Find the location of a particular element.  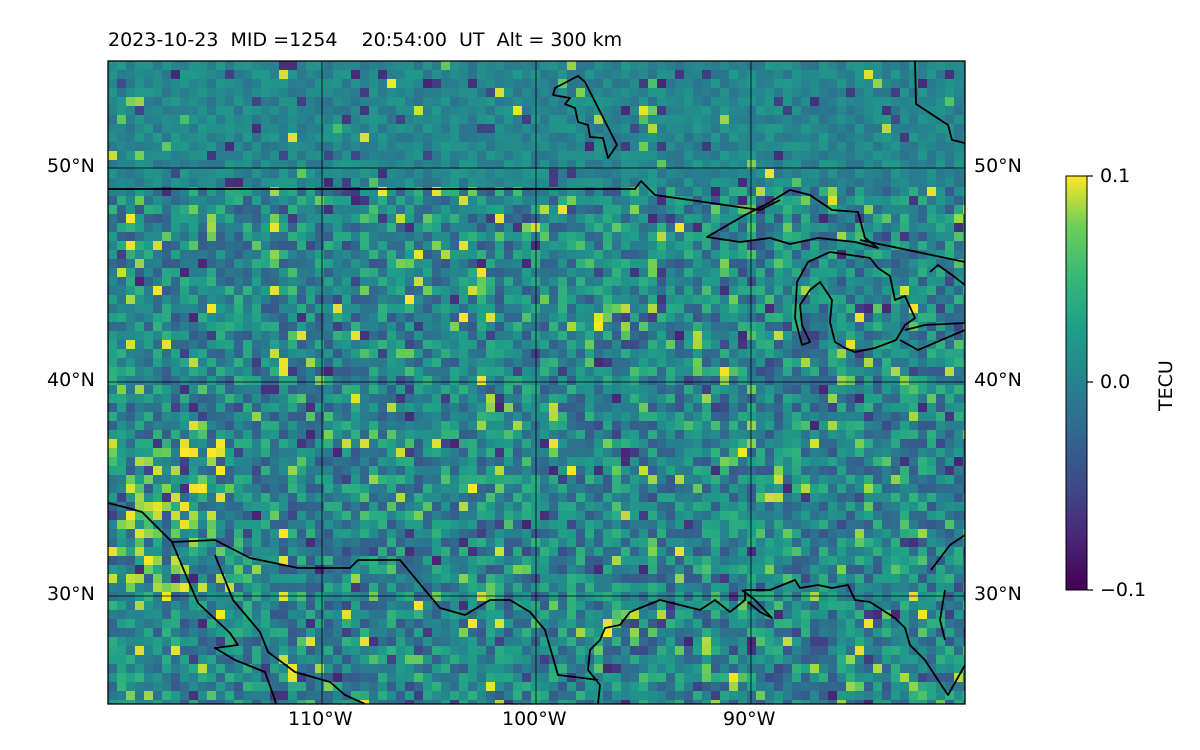

colorbar-label: TECU is located at coordinates (1166, 385).